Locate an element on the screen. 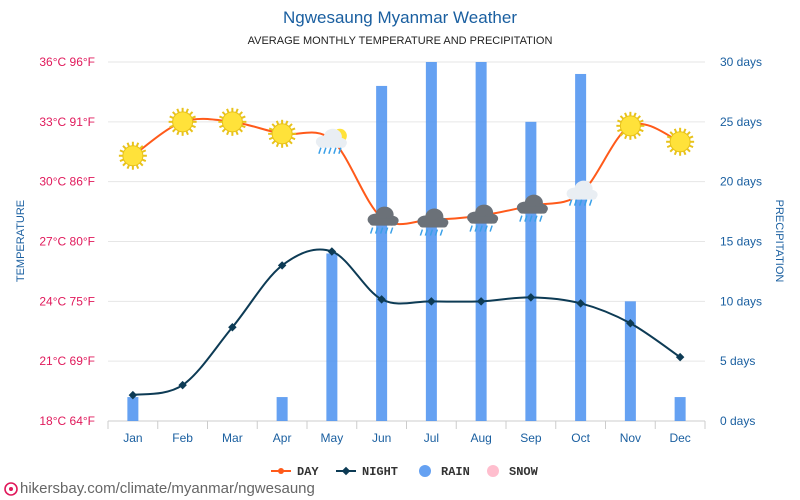 This screenshot has height=500, width=800. left-tick-label: 36°C 96°F is located at coordinates (67, 62).